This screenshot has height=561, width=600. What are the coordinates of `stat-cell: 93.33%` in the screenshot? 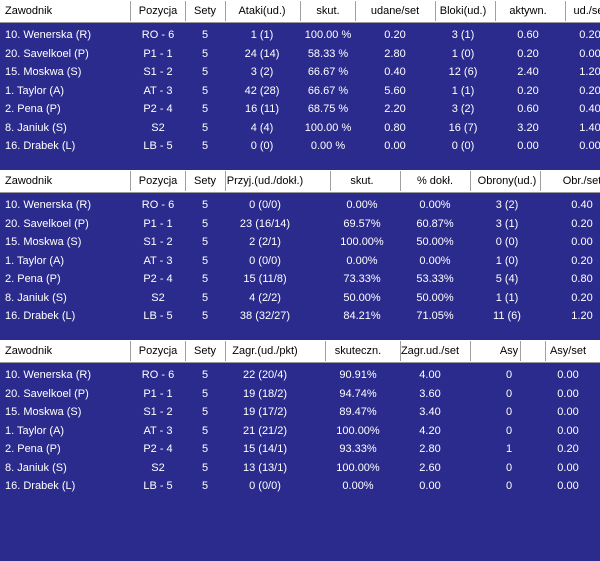 It's located at (358, 449).